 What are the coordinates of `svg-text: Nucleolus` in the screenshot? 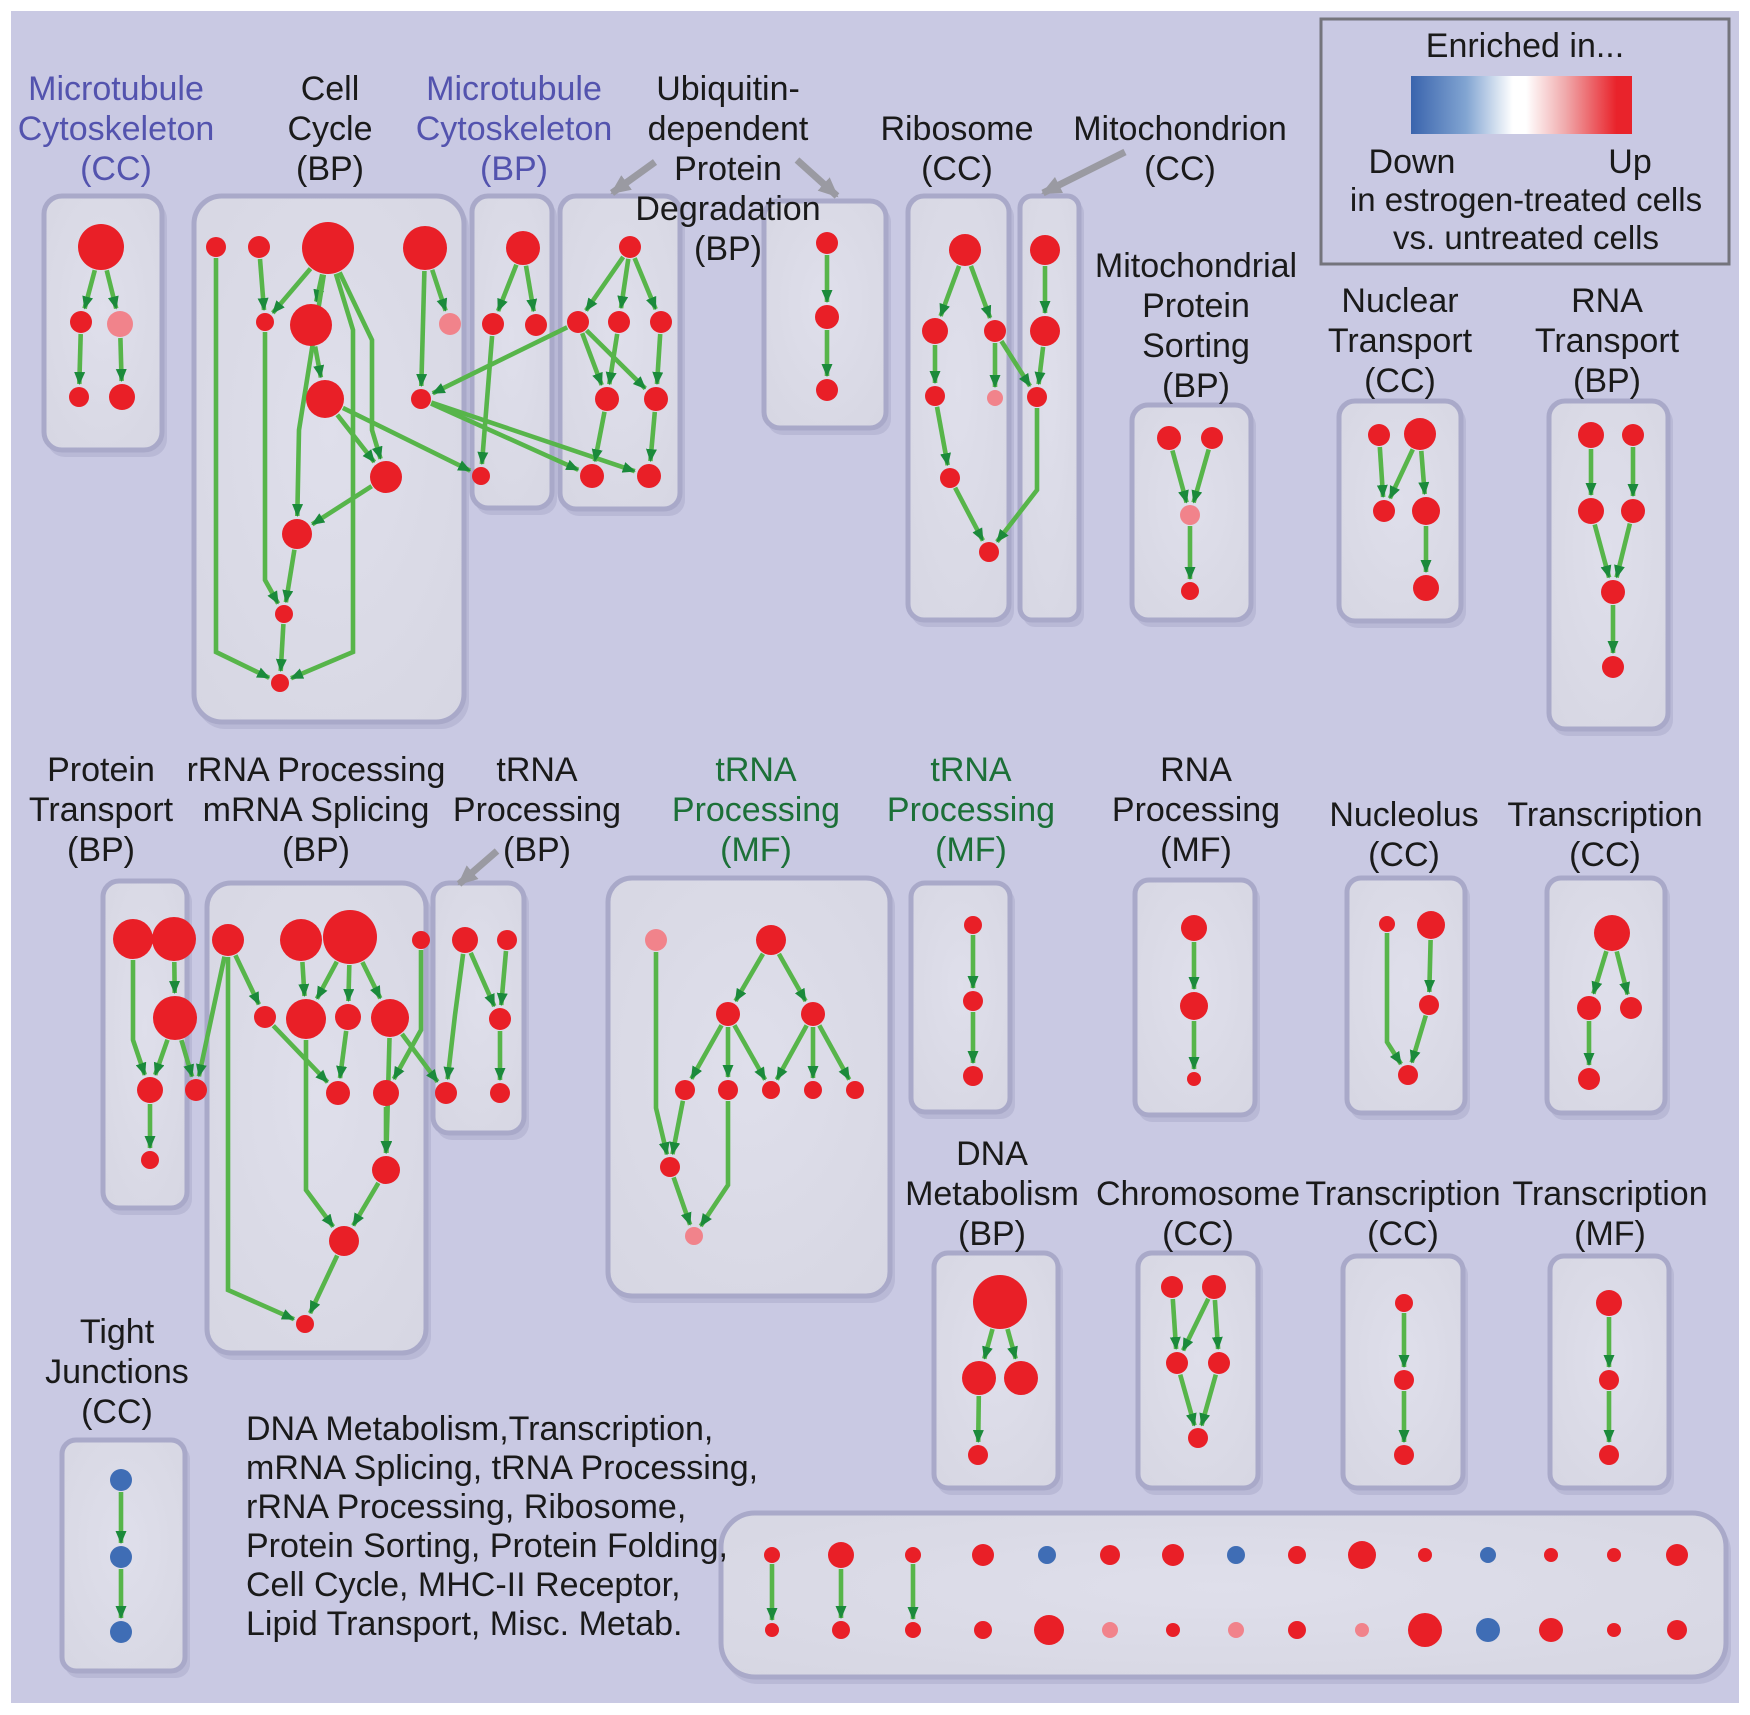 It's located at (1403, 815).